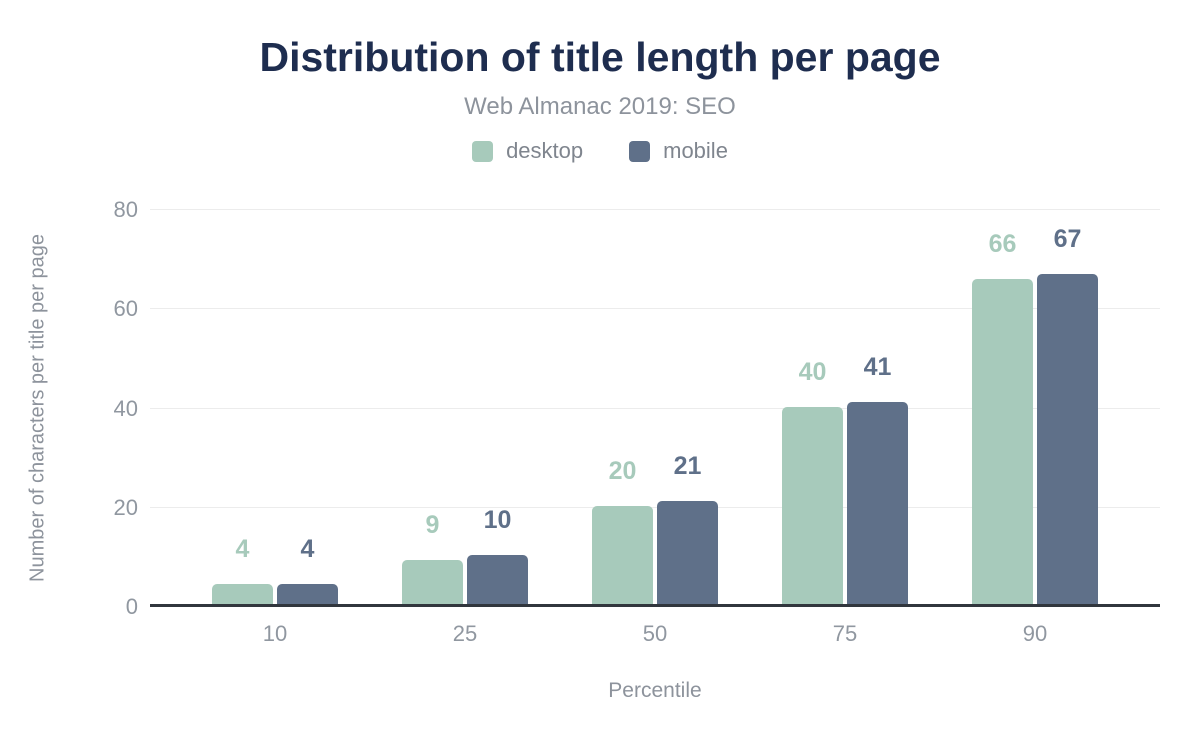  What do you see at coordinates (497, 579) in the screenshot?
I see `bar-mobile-p25` at bounding box center [497, 579].